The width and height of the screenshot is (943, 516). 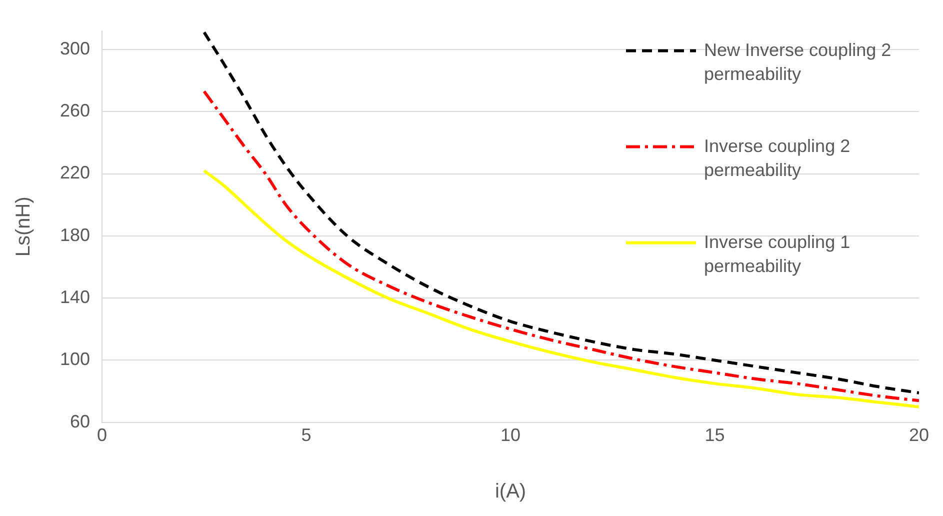 I want to click on y-tick-label: 140, so click(x=75, y=297).